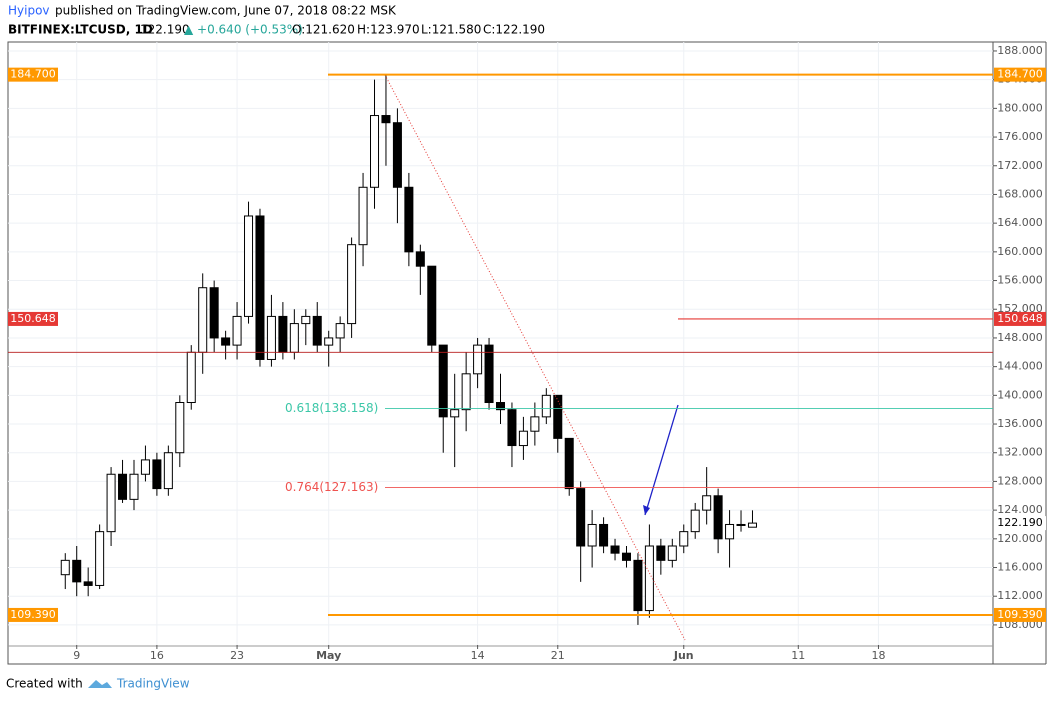 This screenshot has height=701, width=1053. I want to click on x-tick-label: 21, so click(558, 655).